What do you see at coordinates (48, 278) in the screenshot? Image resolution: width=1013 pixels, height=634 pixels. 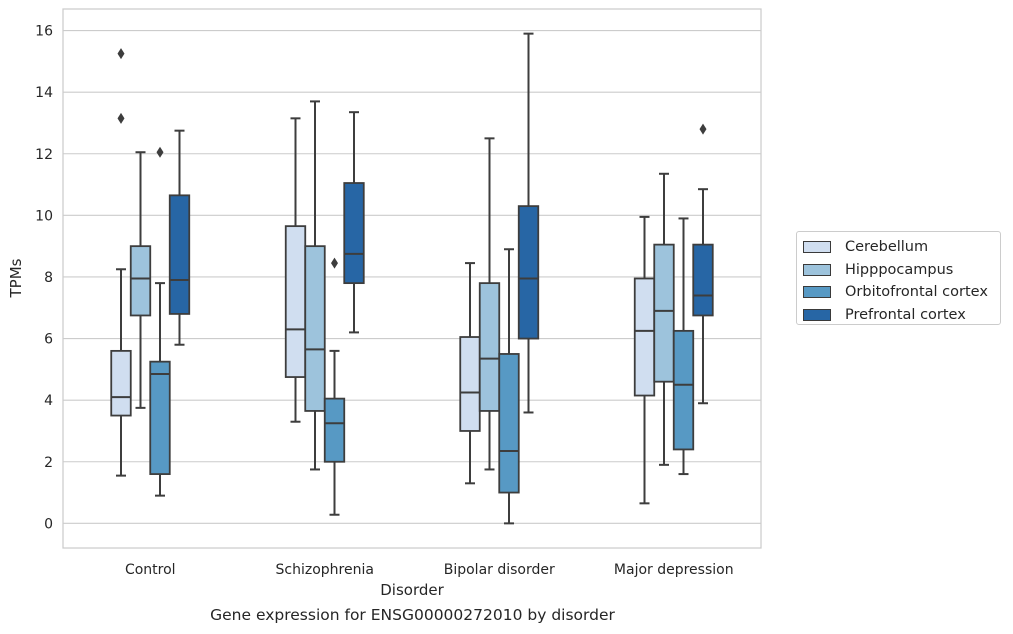 I see `y-tick-label: 8` at bounding box center [48, 278].